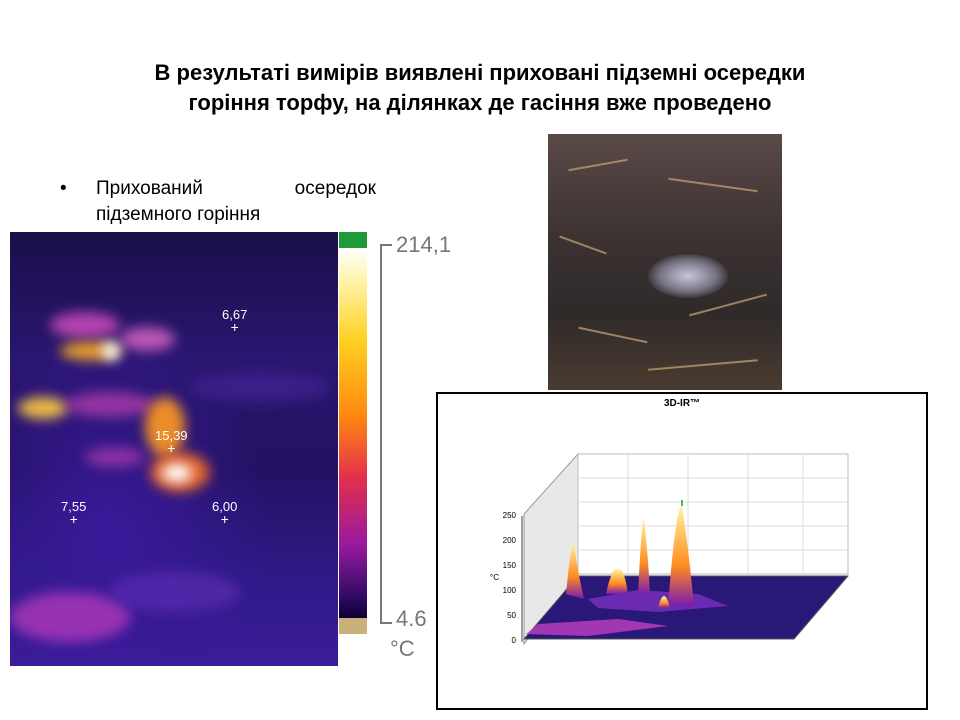 The width and height of the screenshot is (960, 720). Describe the element at coordinates (236, 201) in the screenshot. I see `bullet-text: Прихований осередок підземного горіння` at that location.